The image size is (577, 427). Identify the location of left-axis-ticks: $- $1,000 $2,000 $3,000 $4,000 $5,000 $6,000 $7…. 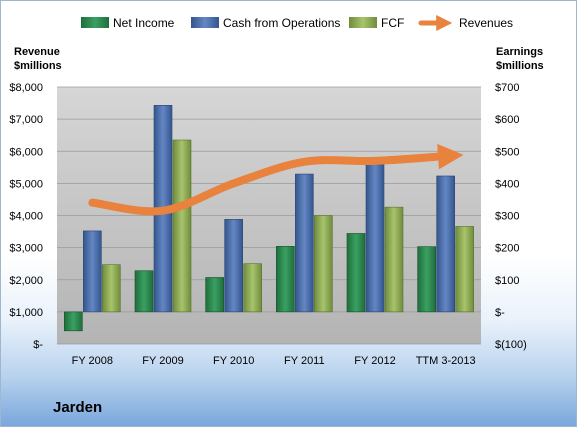
(26, 216).